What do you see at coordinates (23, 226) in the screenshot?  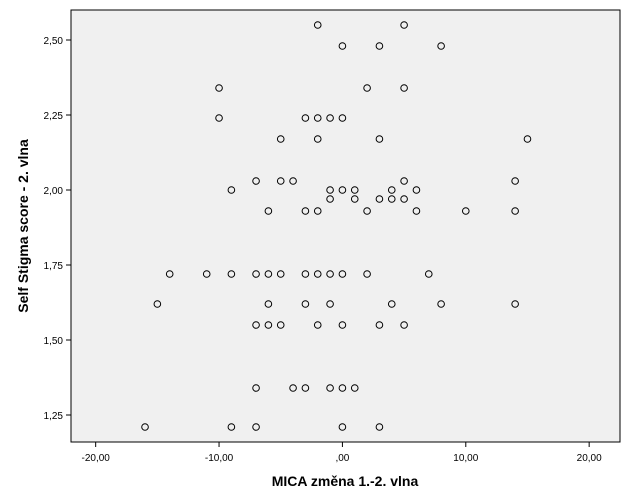 I see `y-axis-title: Self Stigma score - 2. vlna` at bounding box center [23, 226].